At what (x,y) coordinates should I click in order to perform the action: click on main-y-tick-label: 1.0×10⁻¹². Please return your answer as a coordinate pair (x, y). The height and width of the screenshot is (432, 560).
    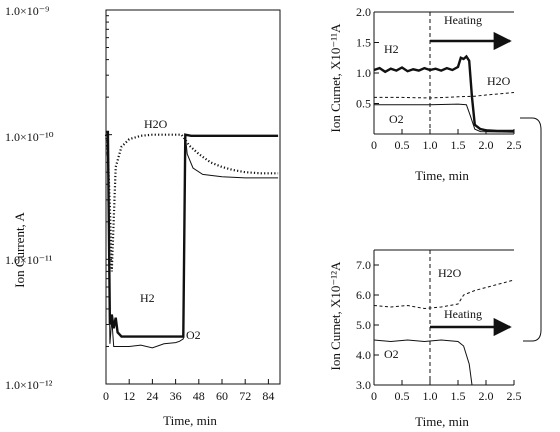
    Looking at the image, I should click on (29, 385).